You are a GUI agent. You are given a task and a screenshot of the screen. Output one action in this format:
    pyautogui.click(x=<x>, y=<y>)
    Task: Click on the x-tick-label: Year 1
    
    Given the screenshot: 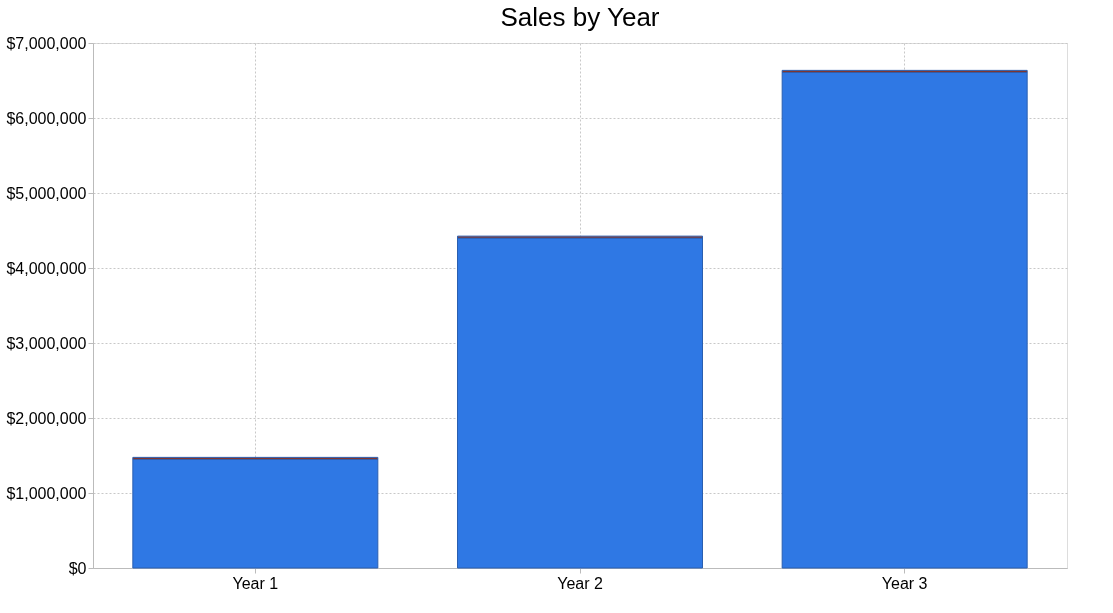 What is the action you would take?
    pyautogui.click(x=255, y=583)
    